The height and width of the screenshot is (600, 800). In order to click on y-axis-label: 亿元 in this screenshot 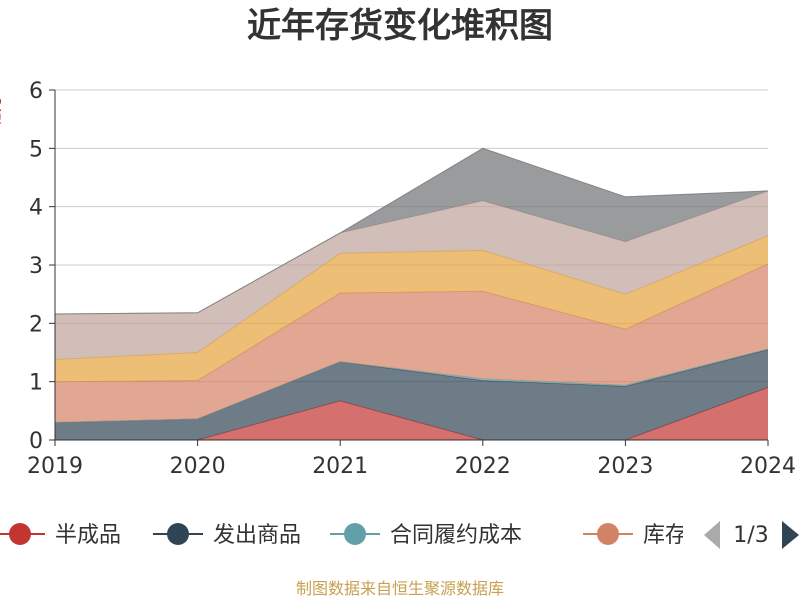, I will do `click(2, 112)`.